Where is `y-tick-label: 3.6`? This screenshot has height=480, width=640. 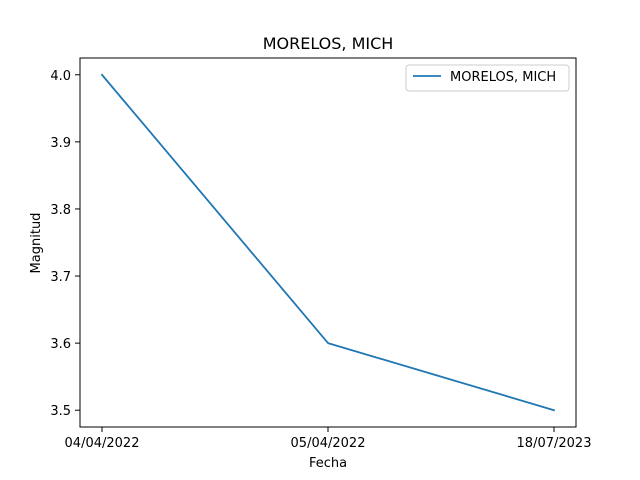 y-tick-label: 3.6 is located at coordinates (60, 344).